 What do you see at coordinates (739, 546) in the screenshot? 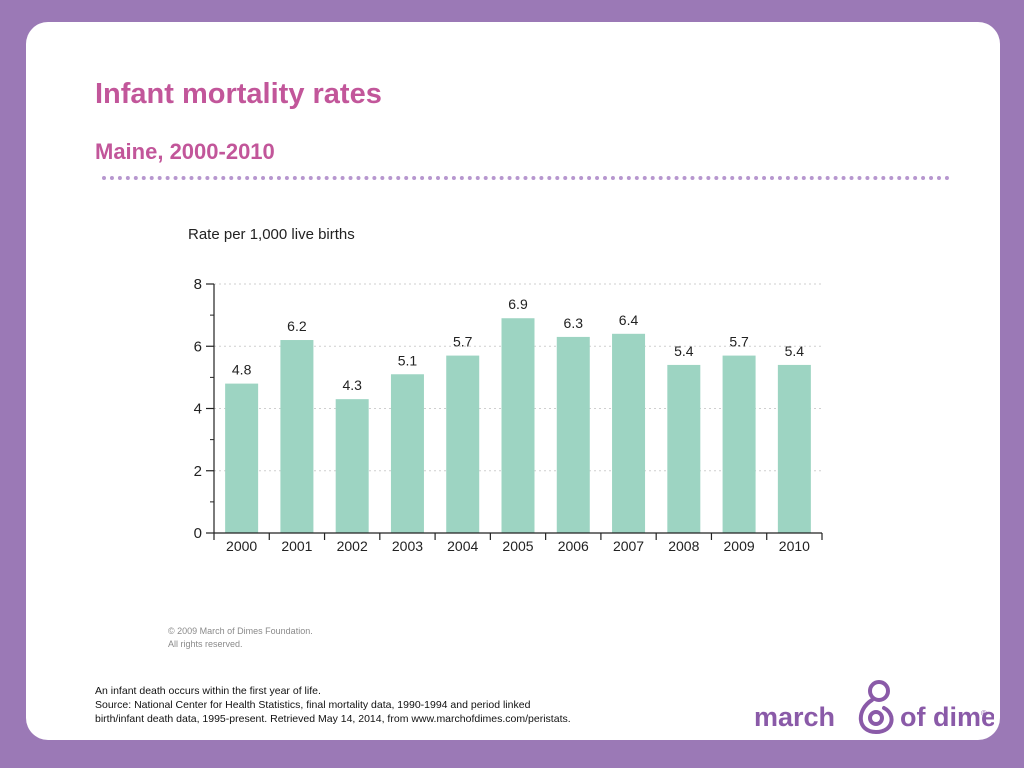
I see `x-tick-label: 2009` at bounding box center [739, 546].